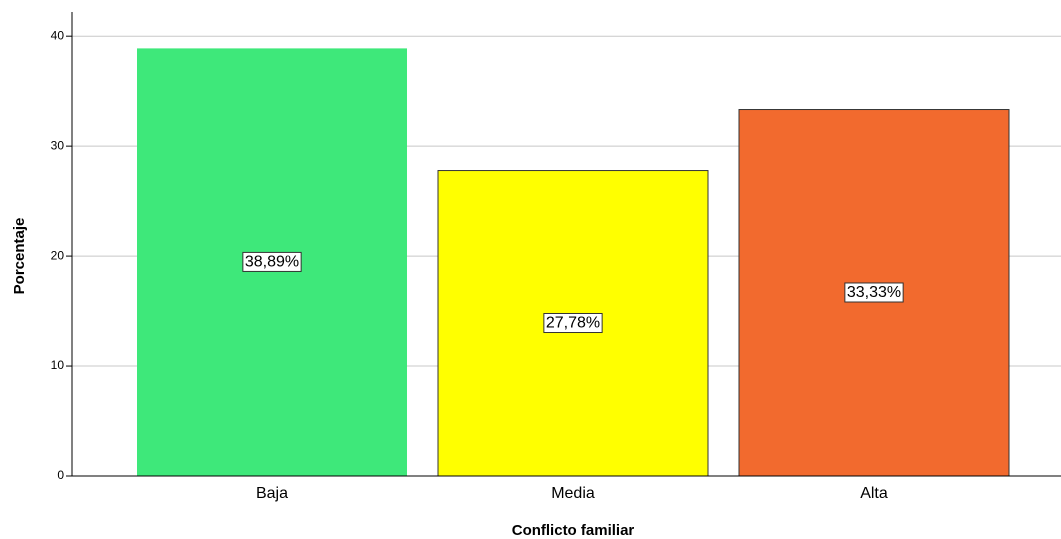 This screenshot has height=539, width=1061. I want to click on x-tick-label: Alta, so click(874, 493).